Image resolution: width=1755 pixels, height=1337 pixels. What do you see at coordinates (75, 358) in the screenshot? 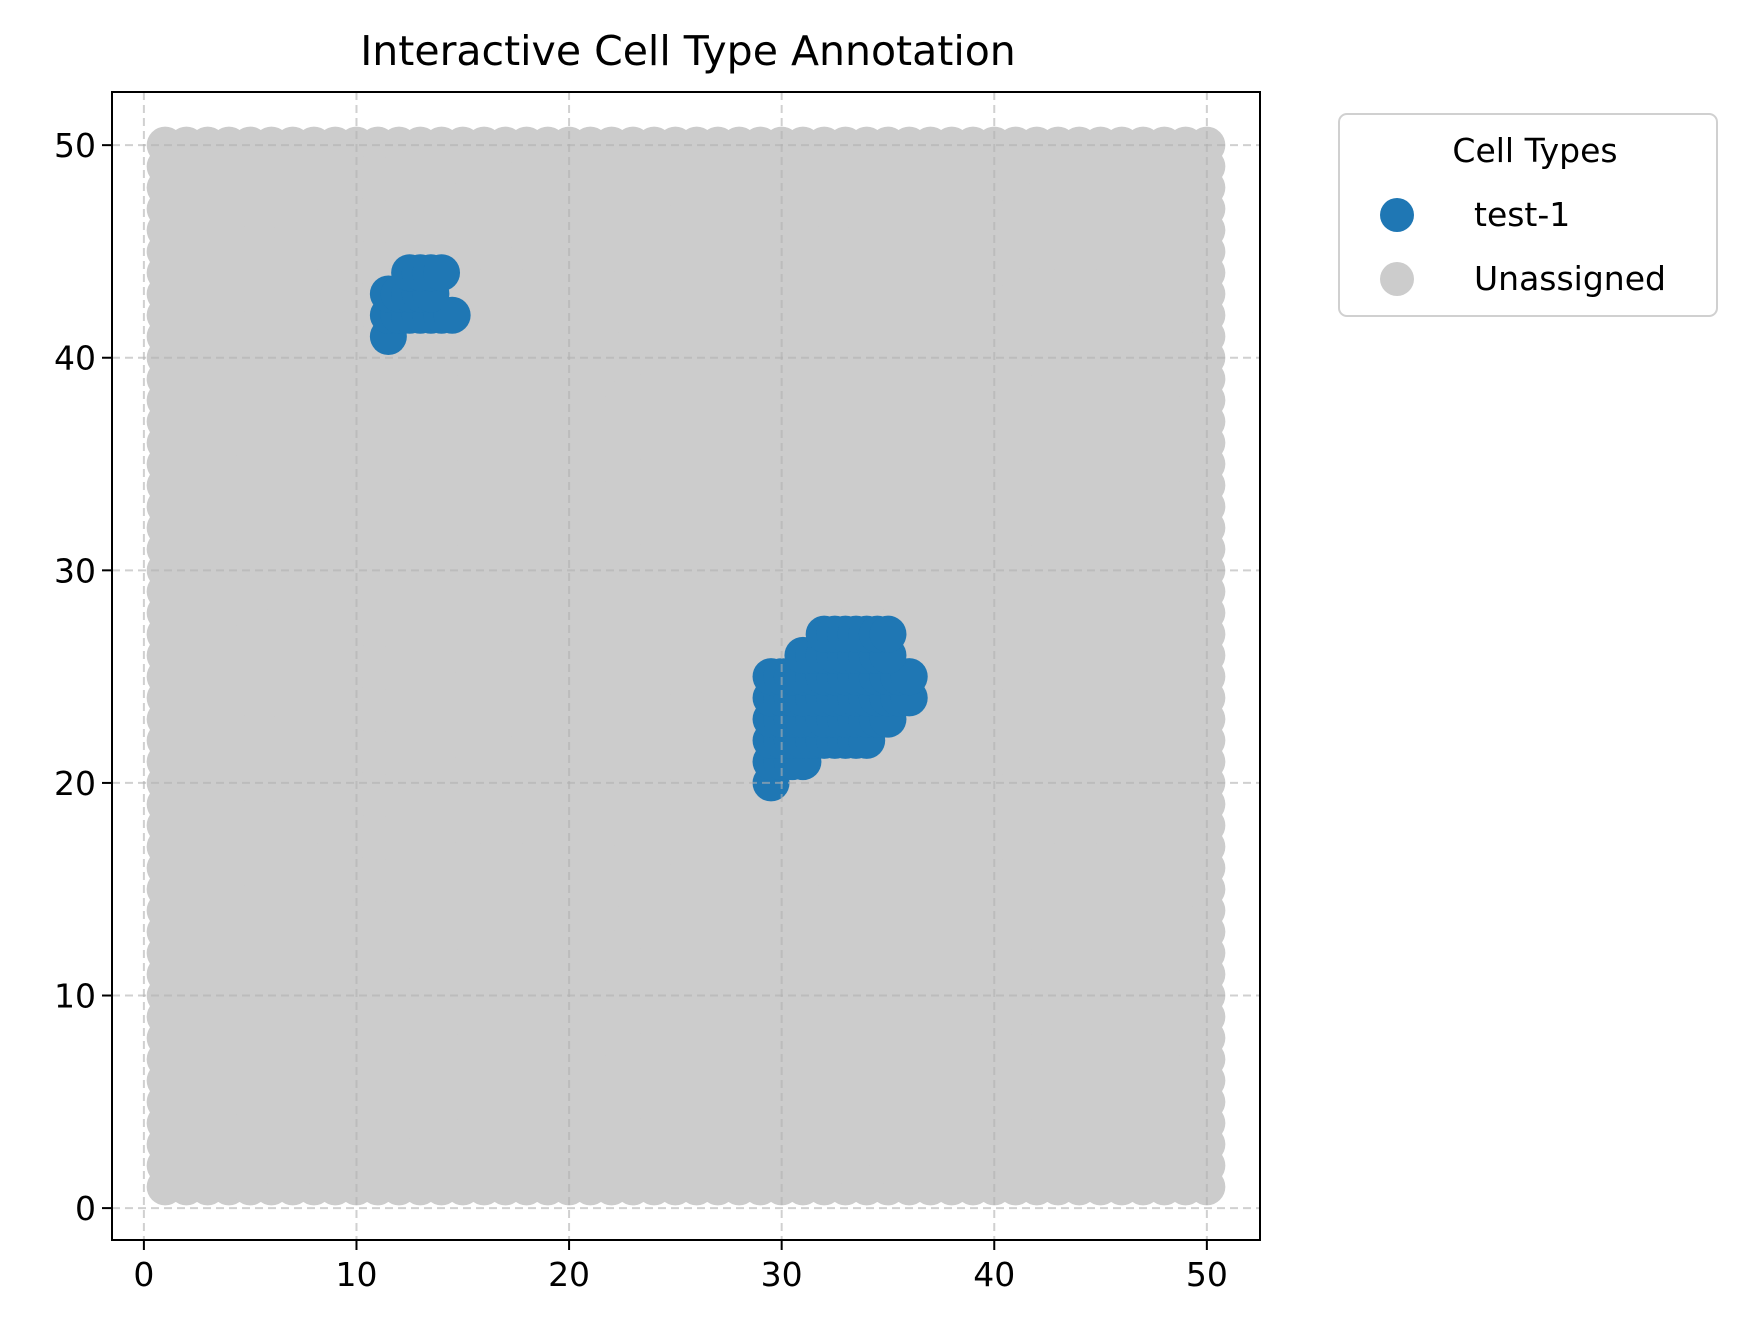
I see `y-tick-label: 40` at bounding box center [75, 358].